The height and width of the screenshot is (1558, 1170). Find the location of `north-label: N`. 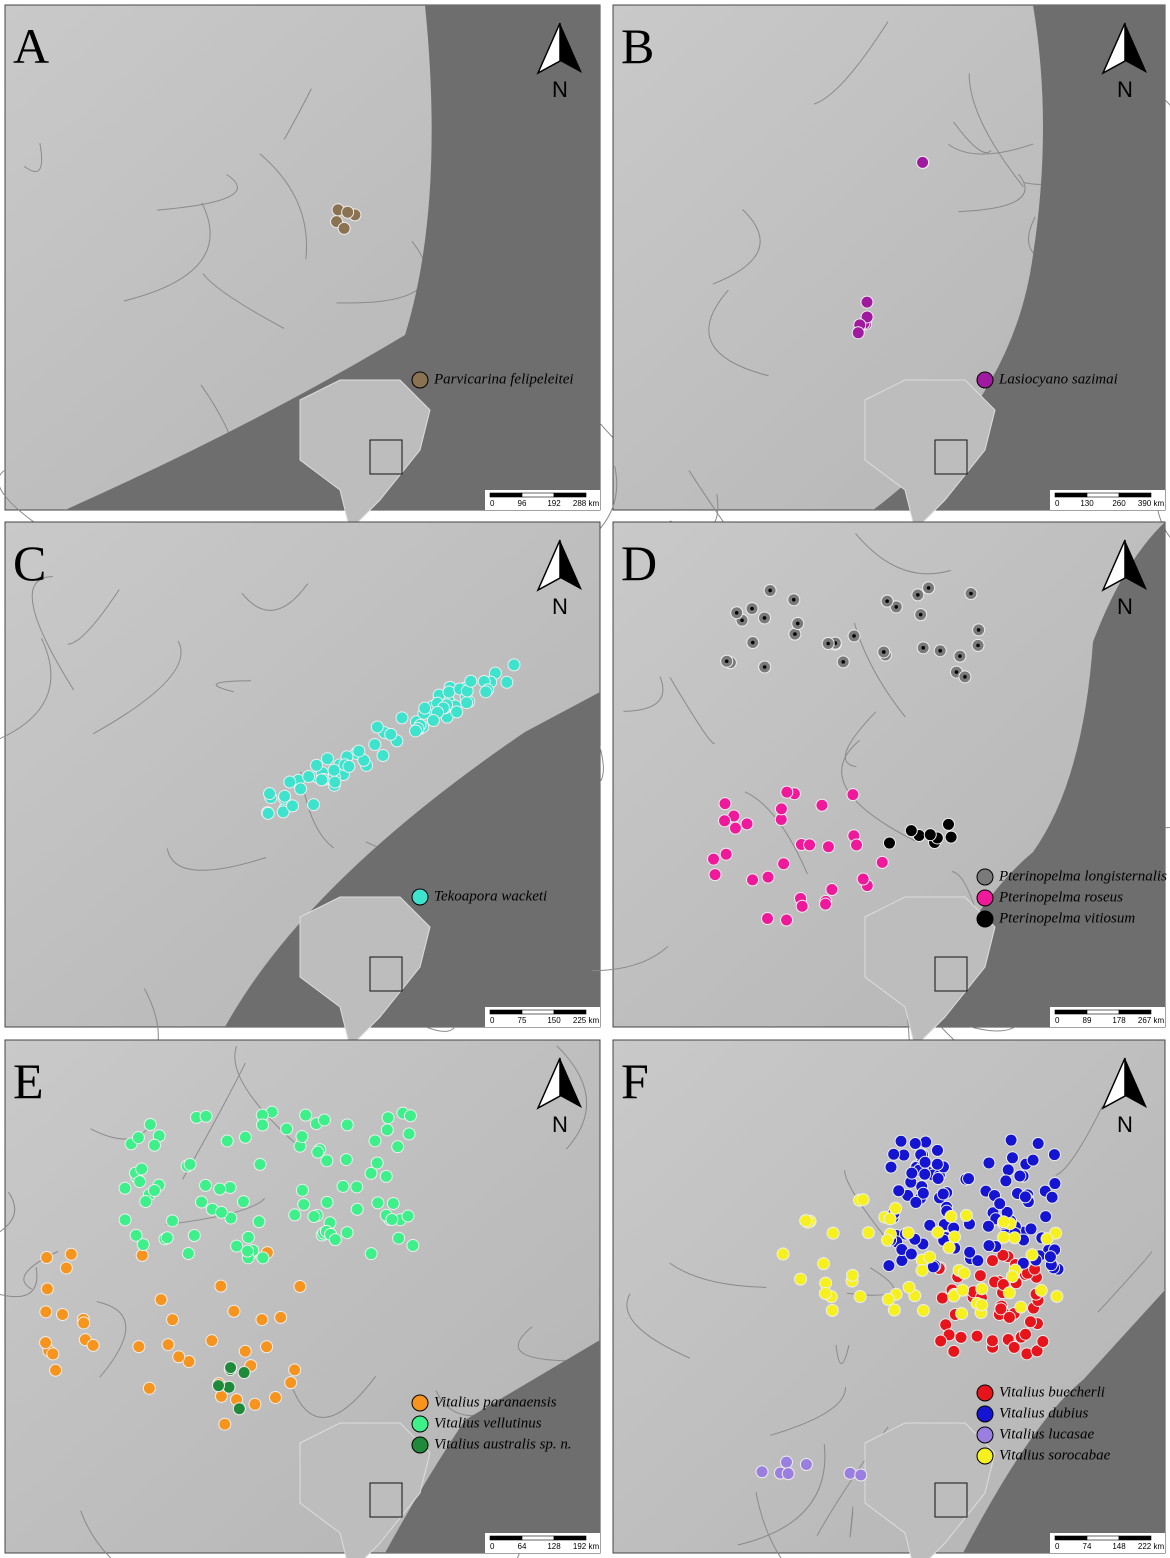

north-label: N is located at coordinates (560, 89).